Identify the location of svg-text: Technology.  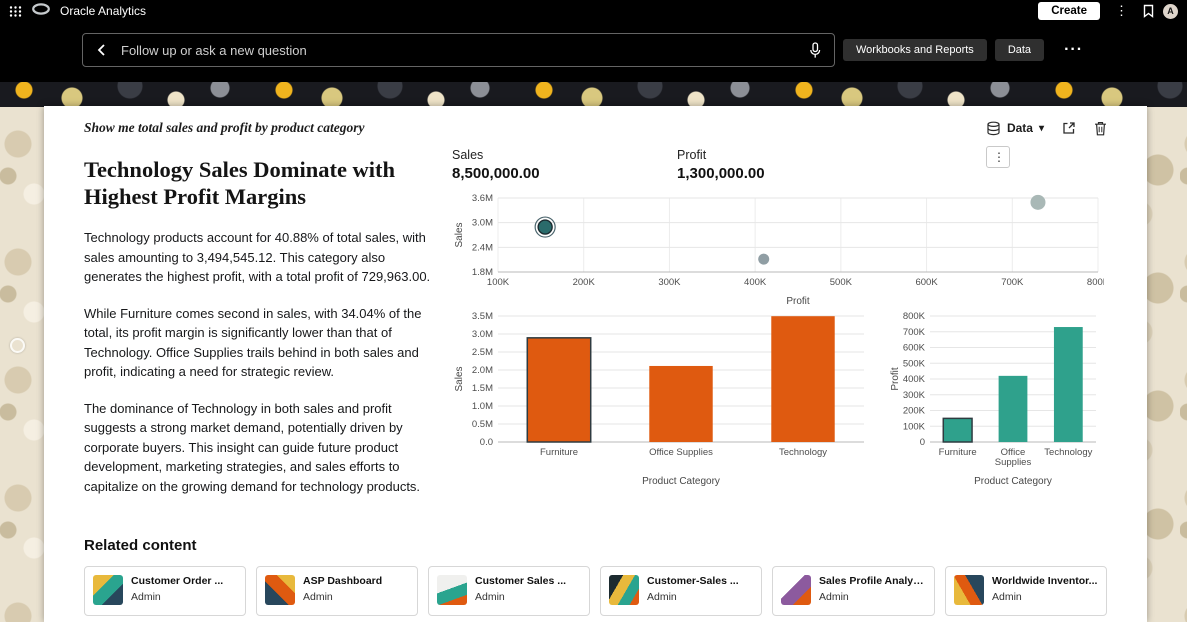
(803, 452).